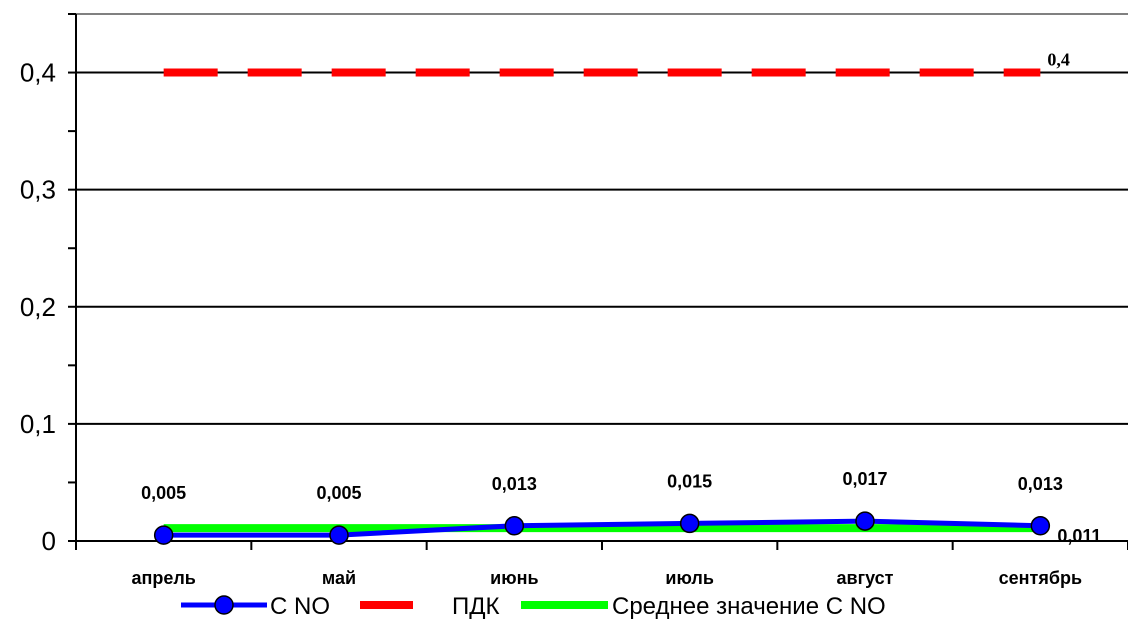  Describe the element at coordinates (864, 479) in the screenshot. I see `c-no-data-label: 0,017` at that location.